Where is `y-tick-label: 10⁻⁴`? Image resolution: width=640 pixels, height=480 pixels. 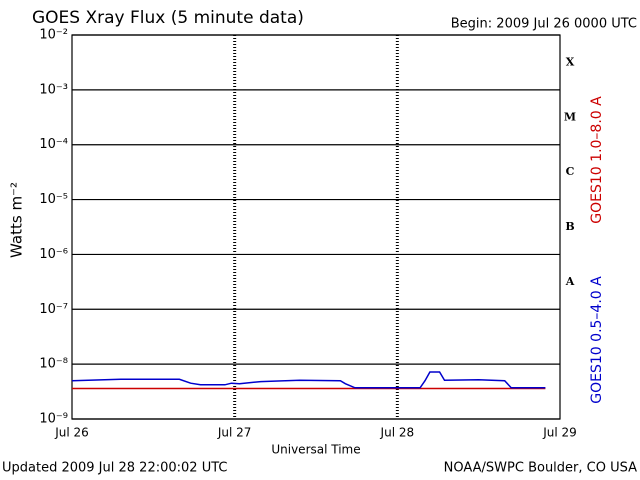 y-tick-label: 10⁻⁴ is located at coordinates (53, 144).